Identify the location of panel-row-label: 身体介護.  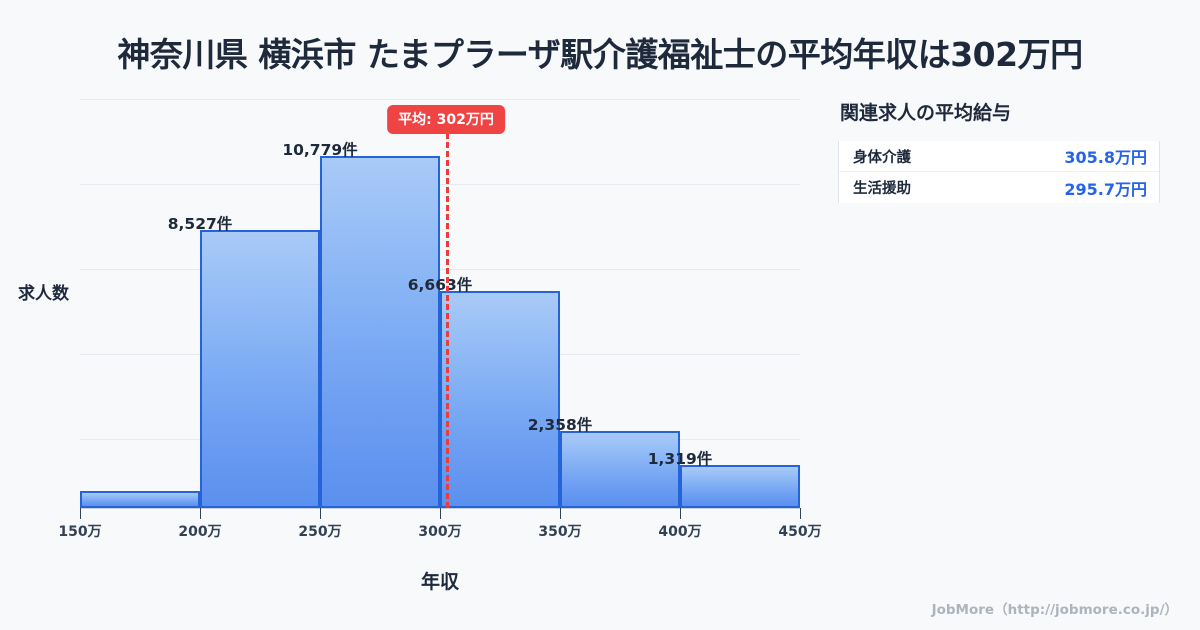
(882, 157).